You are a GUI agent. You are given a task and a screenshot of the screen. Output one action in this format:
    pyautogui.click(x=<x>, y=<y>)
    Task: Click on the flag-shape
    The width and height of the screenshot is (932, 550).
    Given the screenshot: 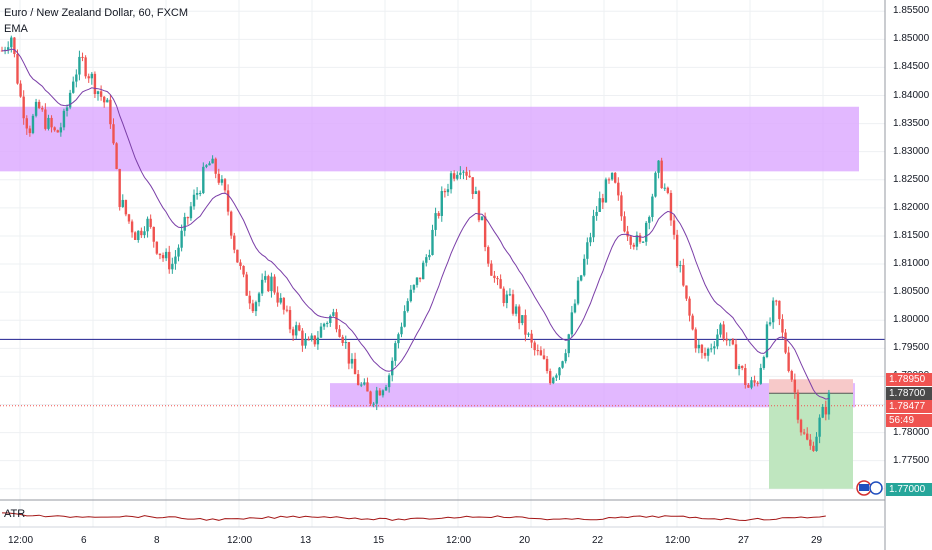 What is the action you would take?
    pyautogui.click(x=864, y=487)
    